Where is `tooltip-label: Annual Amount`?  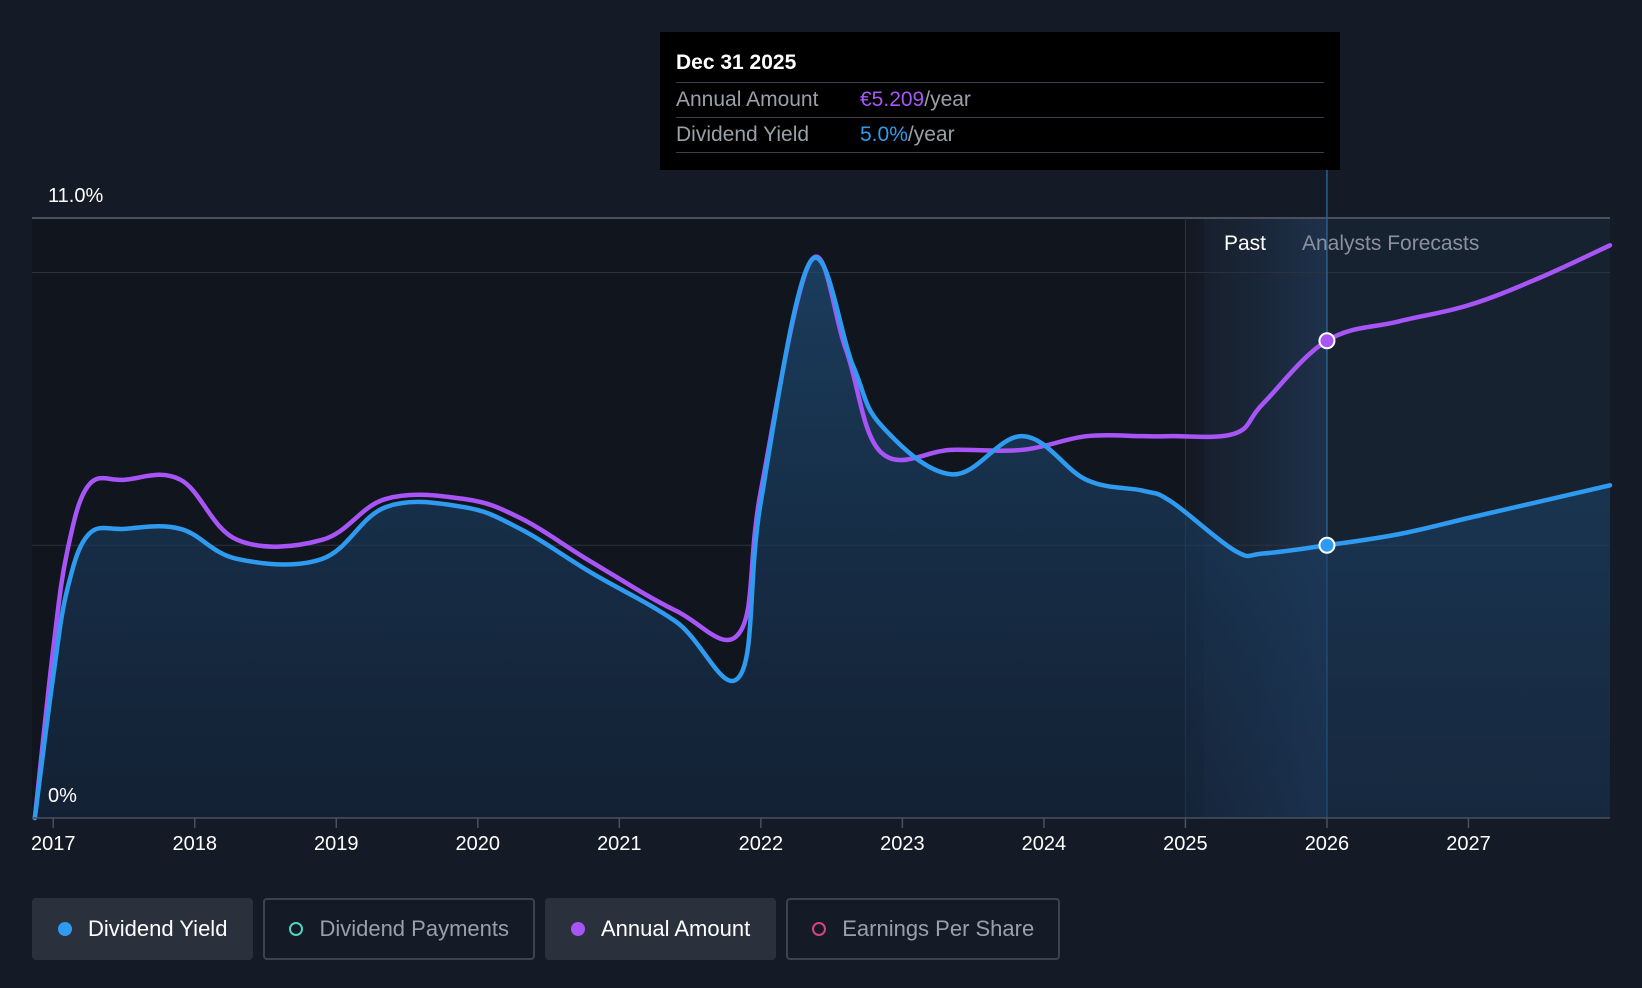 tooltip-label: Annual Amount is located at coordinates (747, 99).